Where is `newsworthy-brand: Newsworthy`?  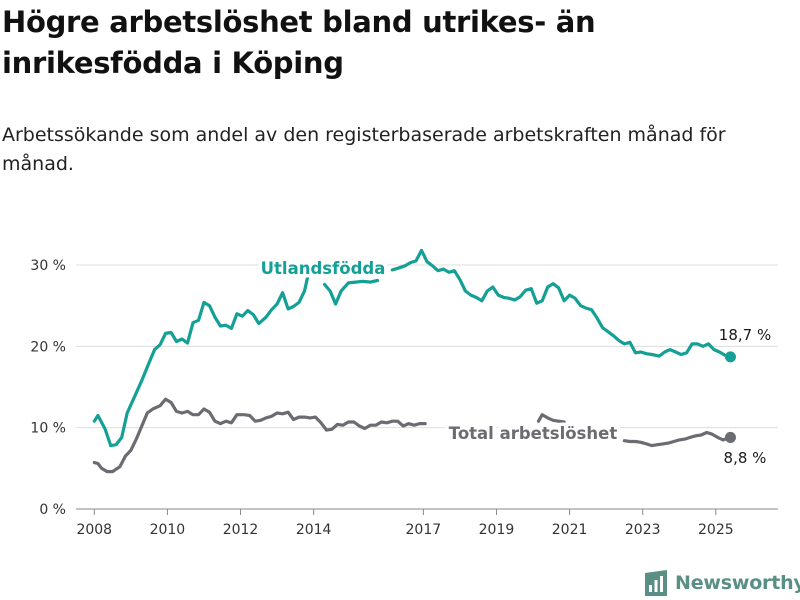
newsworthy-brand: Newsworthy is located at coordinates (721, 583).